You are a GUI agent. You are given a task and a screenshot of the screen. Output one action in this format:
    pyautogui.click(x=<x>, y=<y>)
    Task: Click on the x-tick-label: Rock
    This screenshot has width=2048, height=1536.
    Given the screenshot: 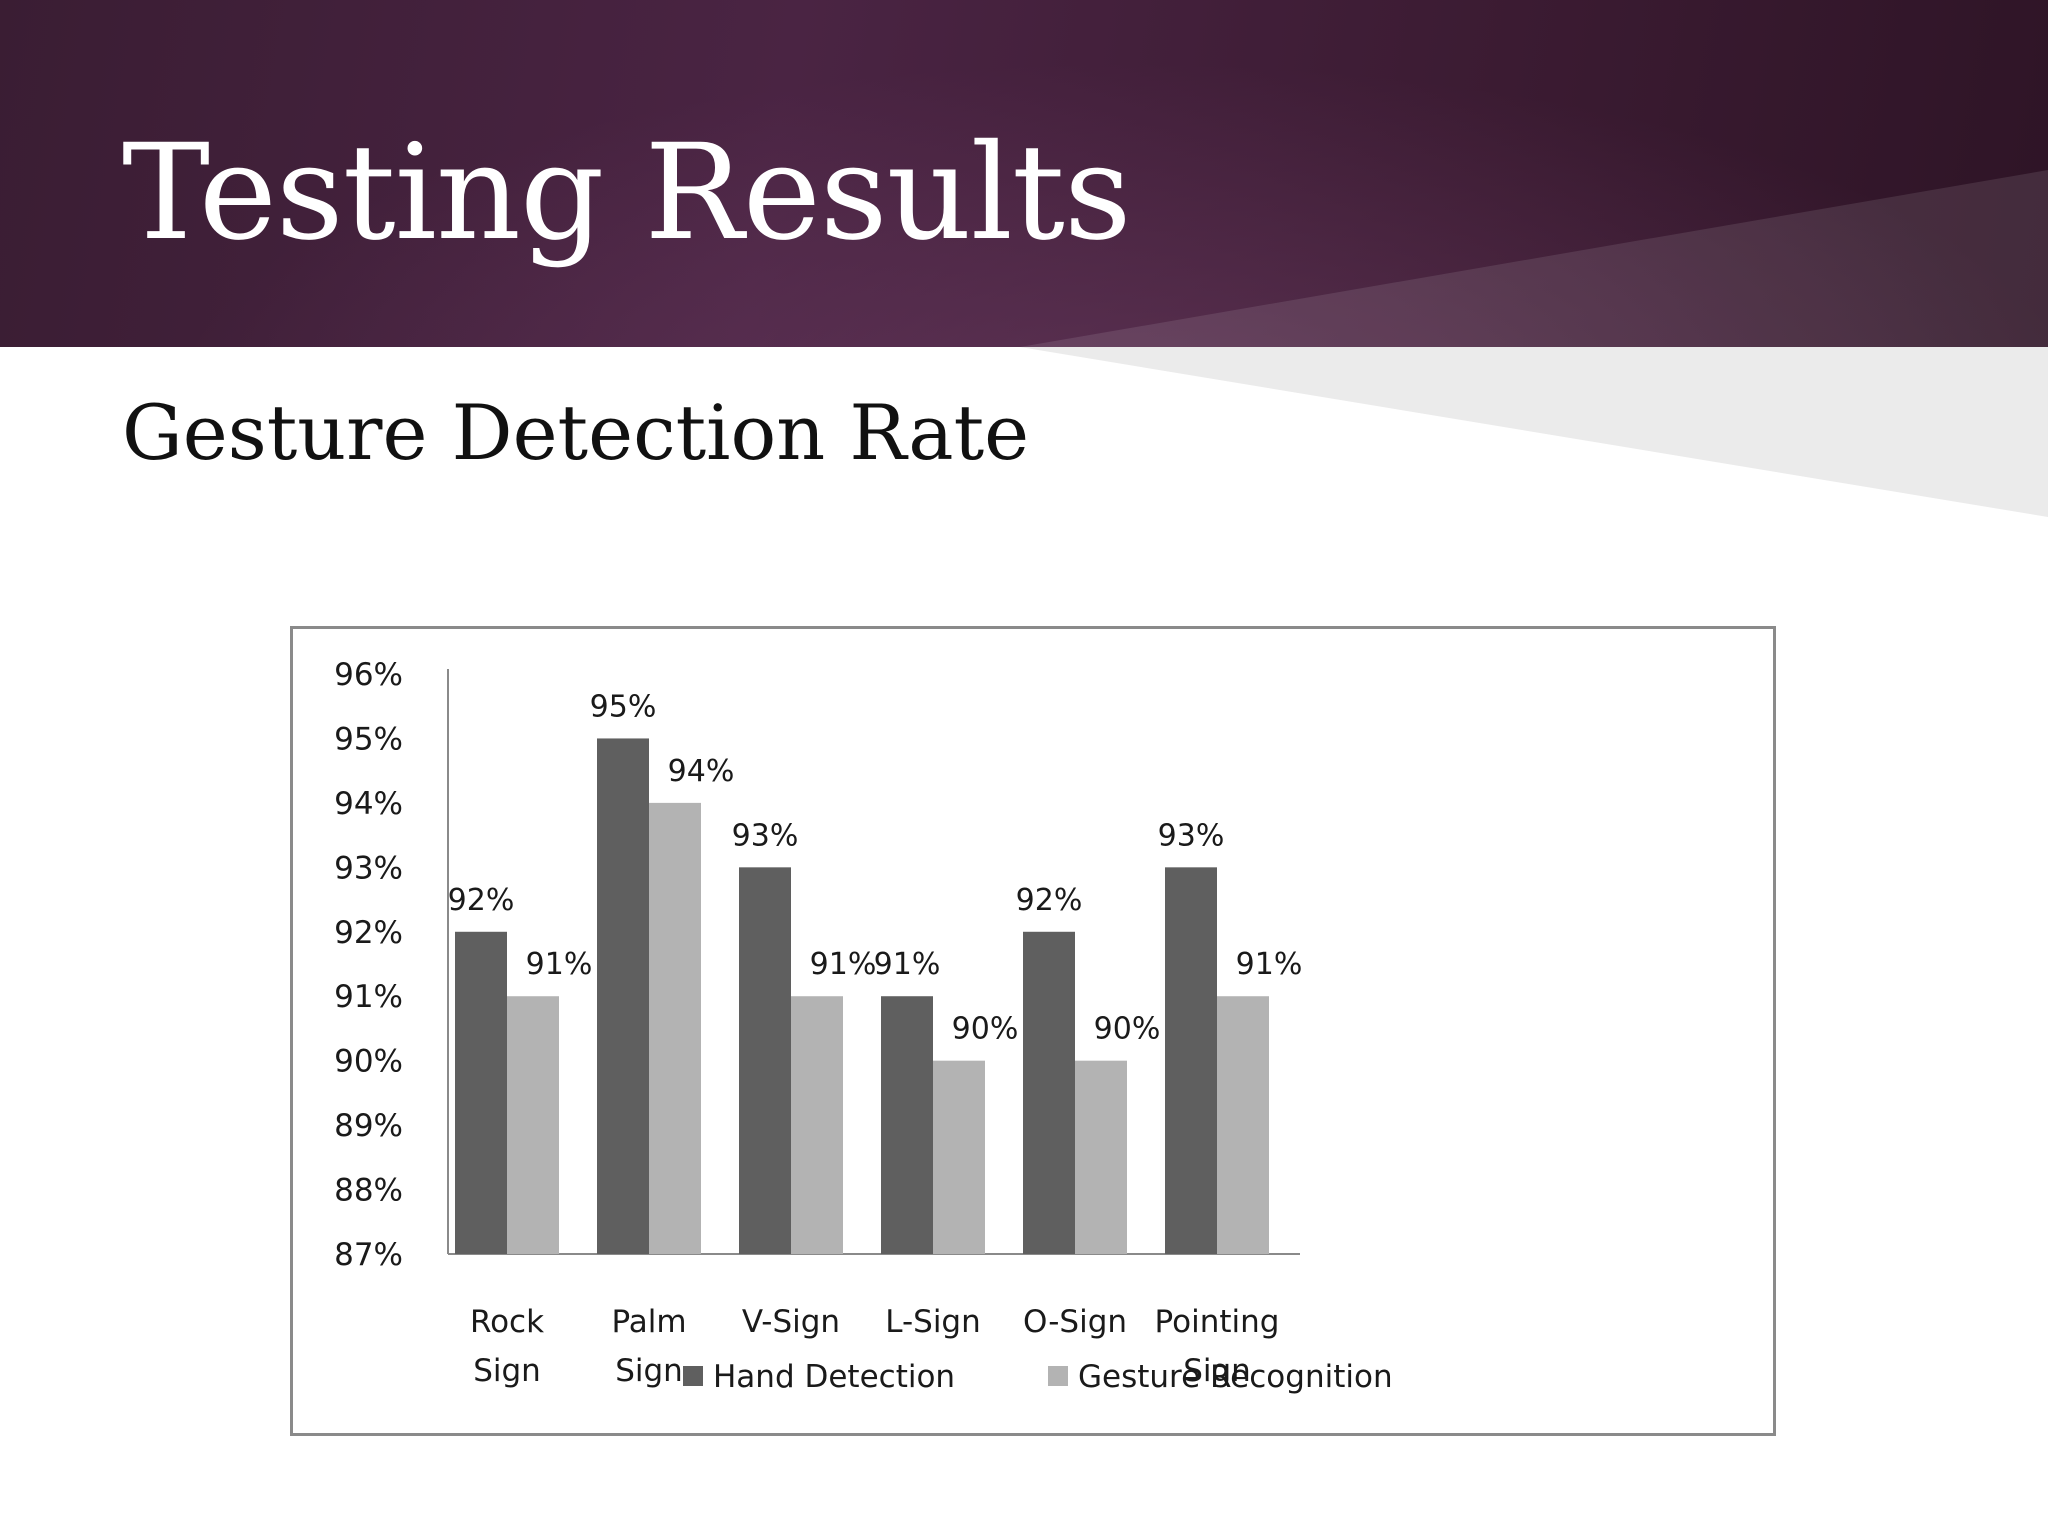 What is the action you would take?
    pyautogui.click(x=507, y=1322)
    